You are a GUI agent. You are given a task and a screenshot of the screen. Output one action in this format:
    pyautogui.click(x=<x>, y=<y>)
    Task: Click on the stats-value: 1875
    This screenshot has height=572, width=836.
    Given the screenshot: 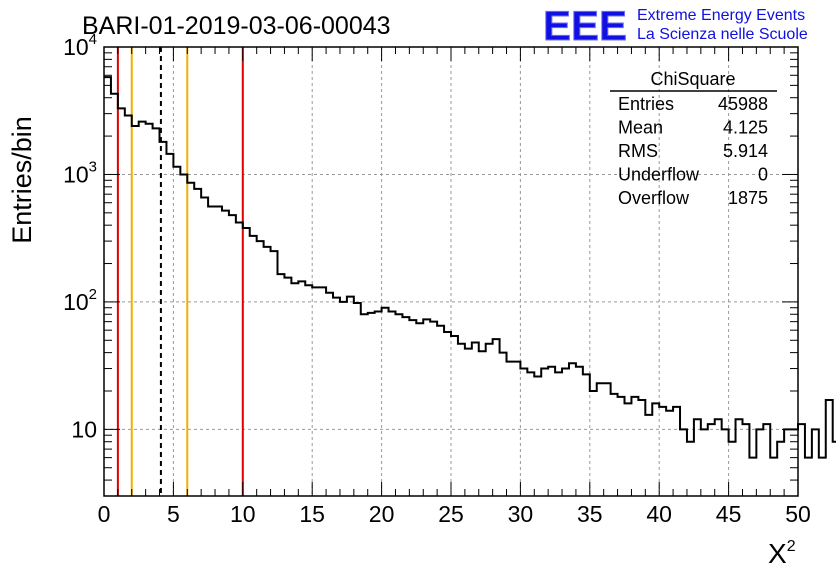 What is the action you would take?
    pyautogui.click(x=748, y=198)
    